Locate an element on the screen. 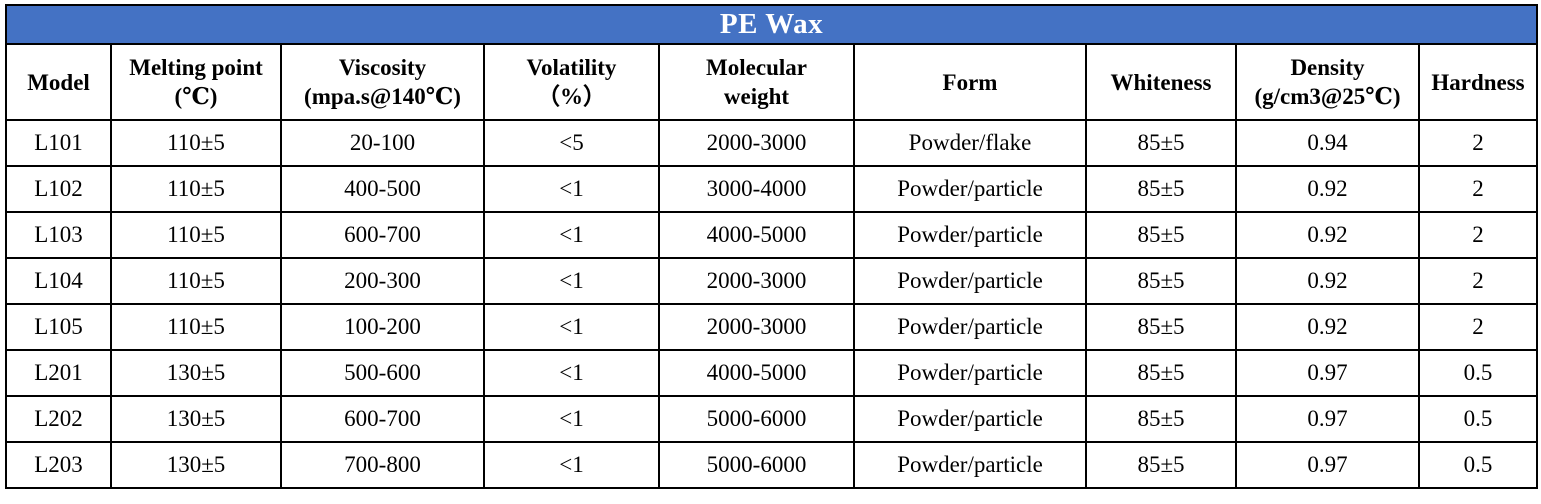 This screenshot has width=1541, height=504. title-row: PE Wax is located at coordinates (771, 24).